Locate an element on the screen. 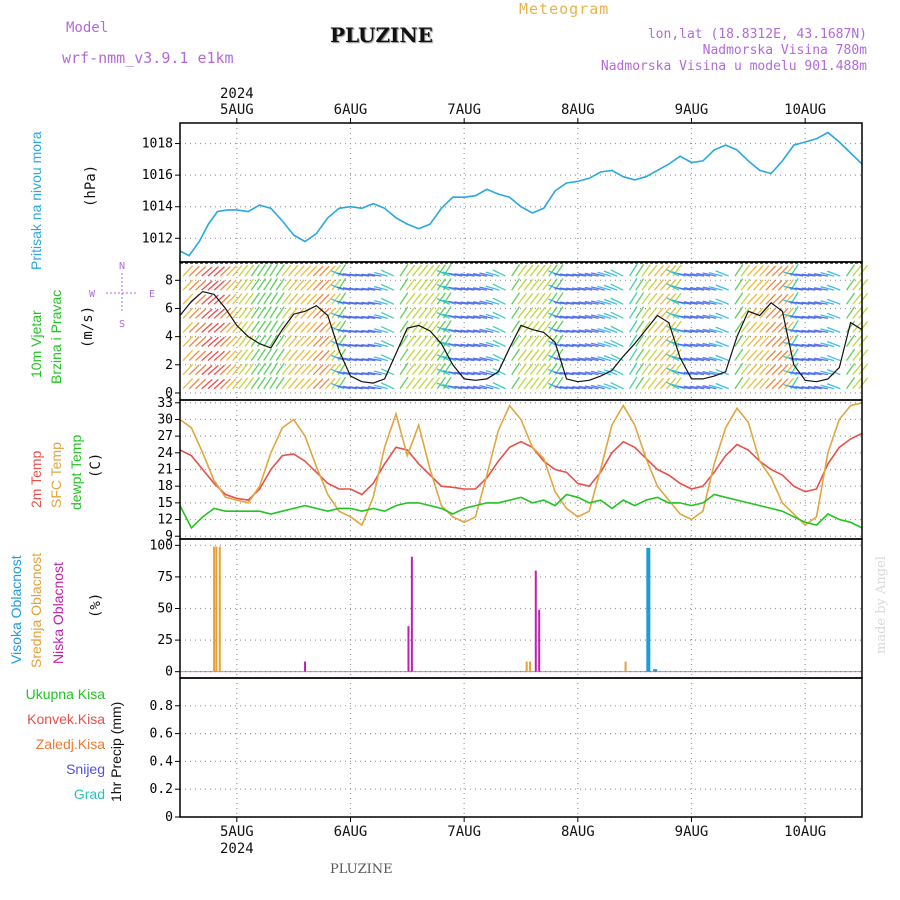 Image resolution: width=900 pixels, height=900 pixels. compass-E: E is located at coordinates (152, 294).